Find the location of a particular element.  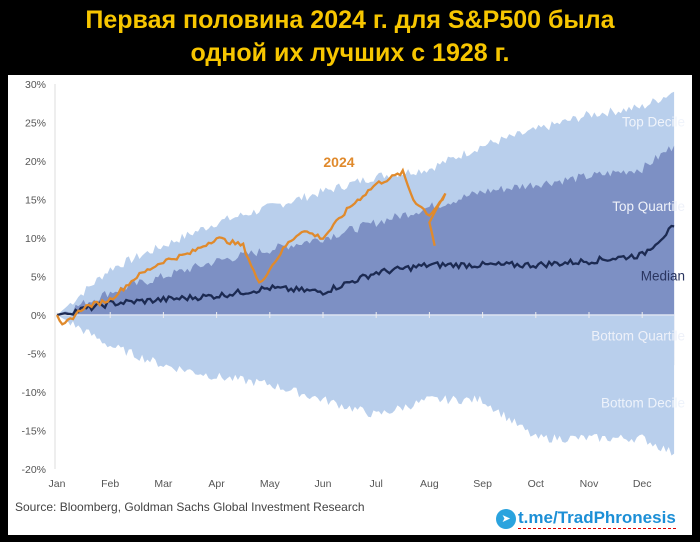

telegram-icon: ➤ is located at coordinates (506, 518).